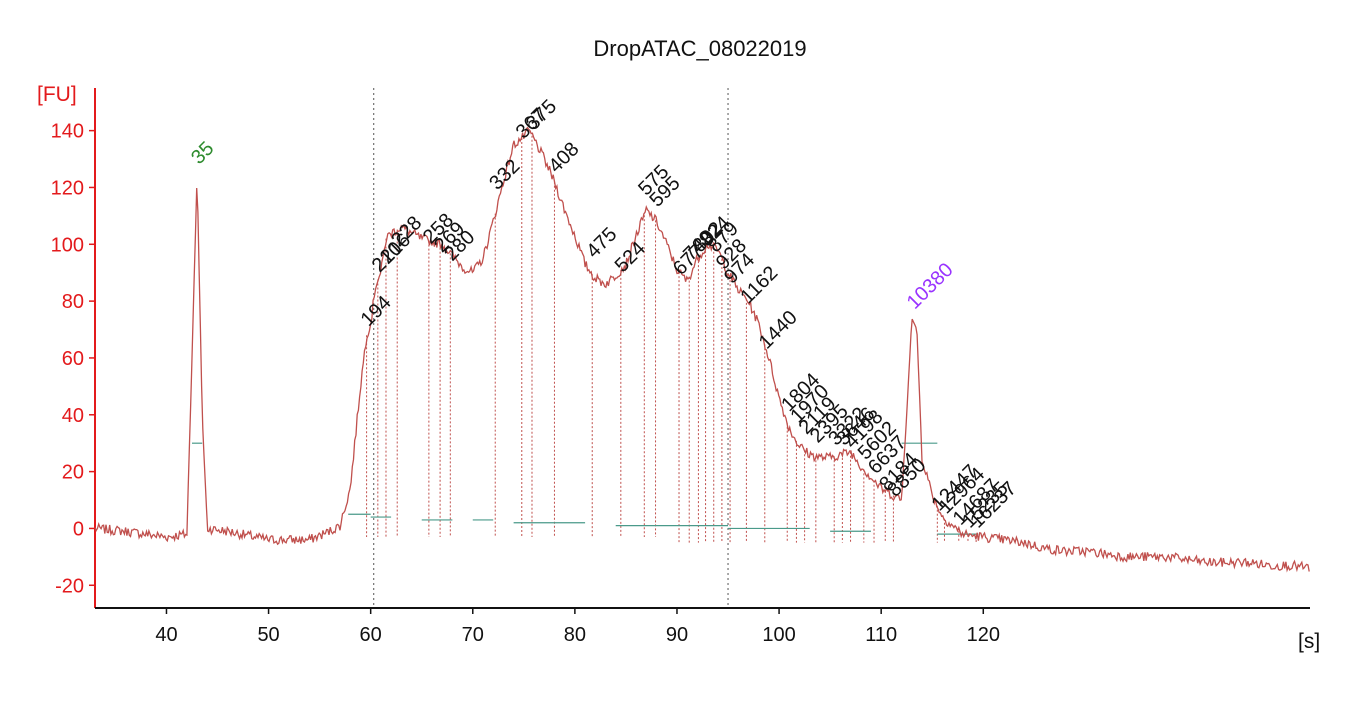 This screenshot has height=709, width=1361. What do you see at coordinates (778, 635) in the screenshot?
I see `x-tick-label: 100` at bounding box center [778, 635].